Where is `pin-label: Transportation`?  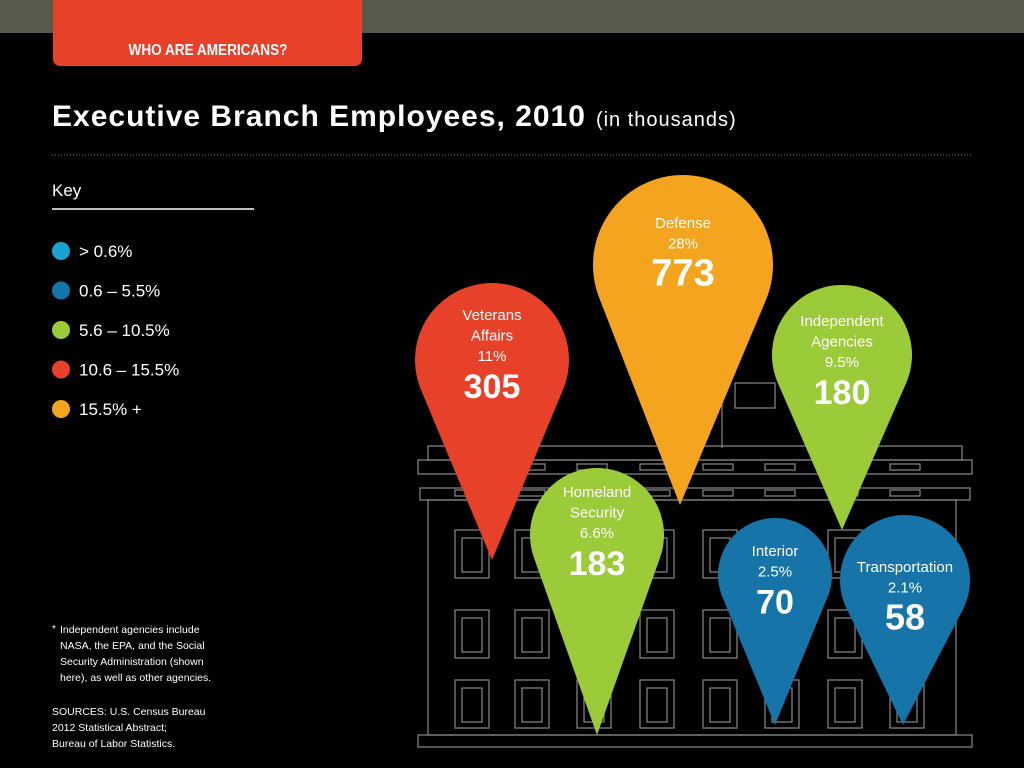 pin-label: Transportation is located at coordinates (905, 567).